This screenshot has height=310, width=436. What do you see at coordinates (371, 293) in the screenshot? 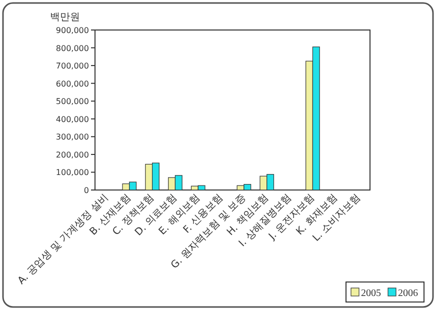
I see `legend-label: 2005` at bounding box center [371, 293].